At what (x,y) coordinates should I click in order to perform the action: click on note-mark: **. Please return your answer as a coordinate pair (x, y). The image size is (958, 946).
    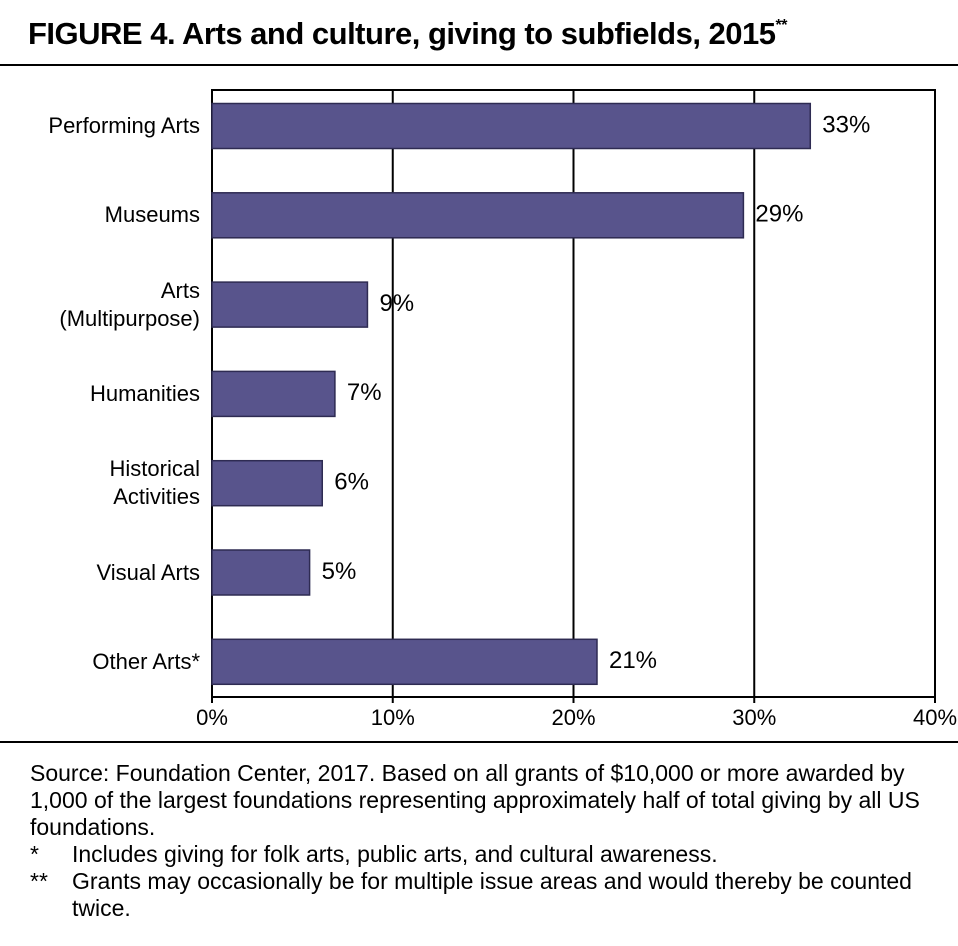
    Looking at the image, I should click on (39, 881).